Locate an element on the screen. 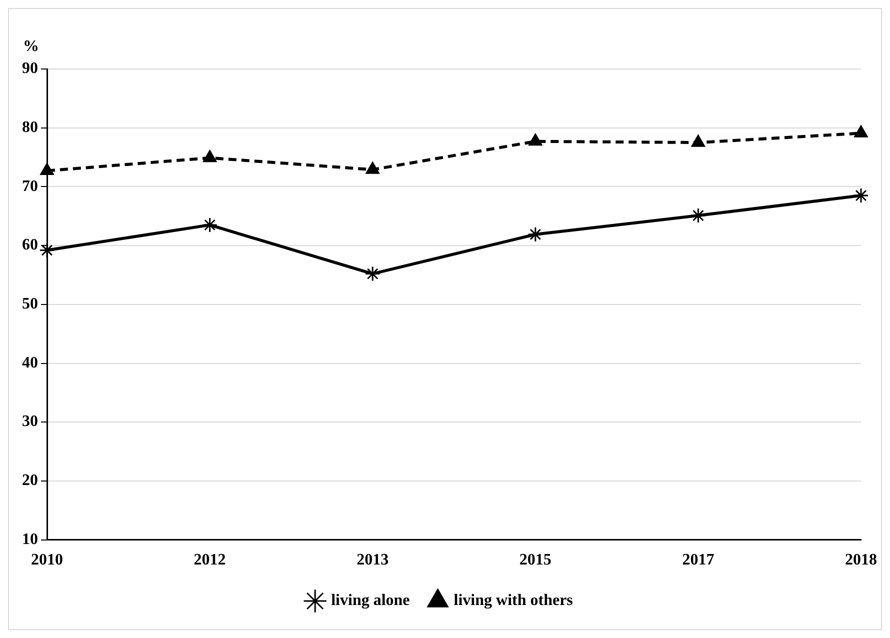 Image resolution: width=890 pixels, height=638 pixels. x-tick-label: 2015 is located at coordinates (535, 560).